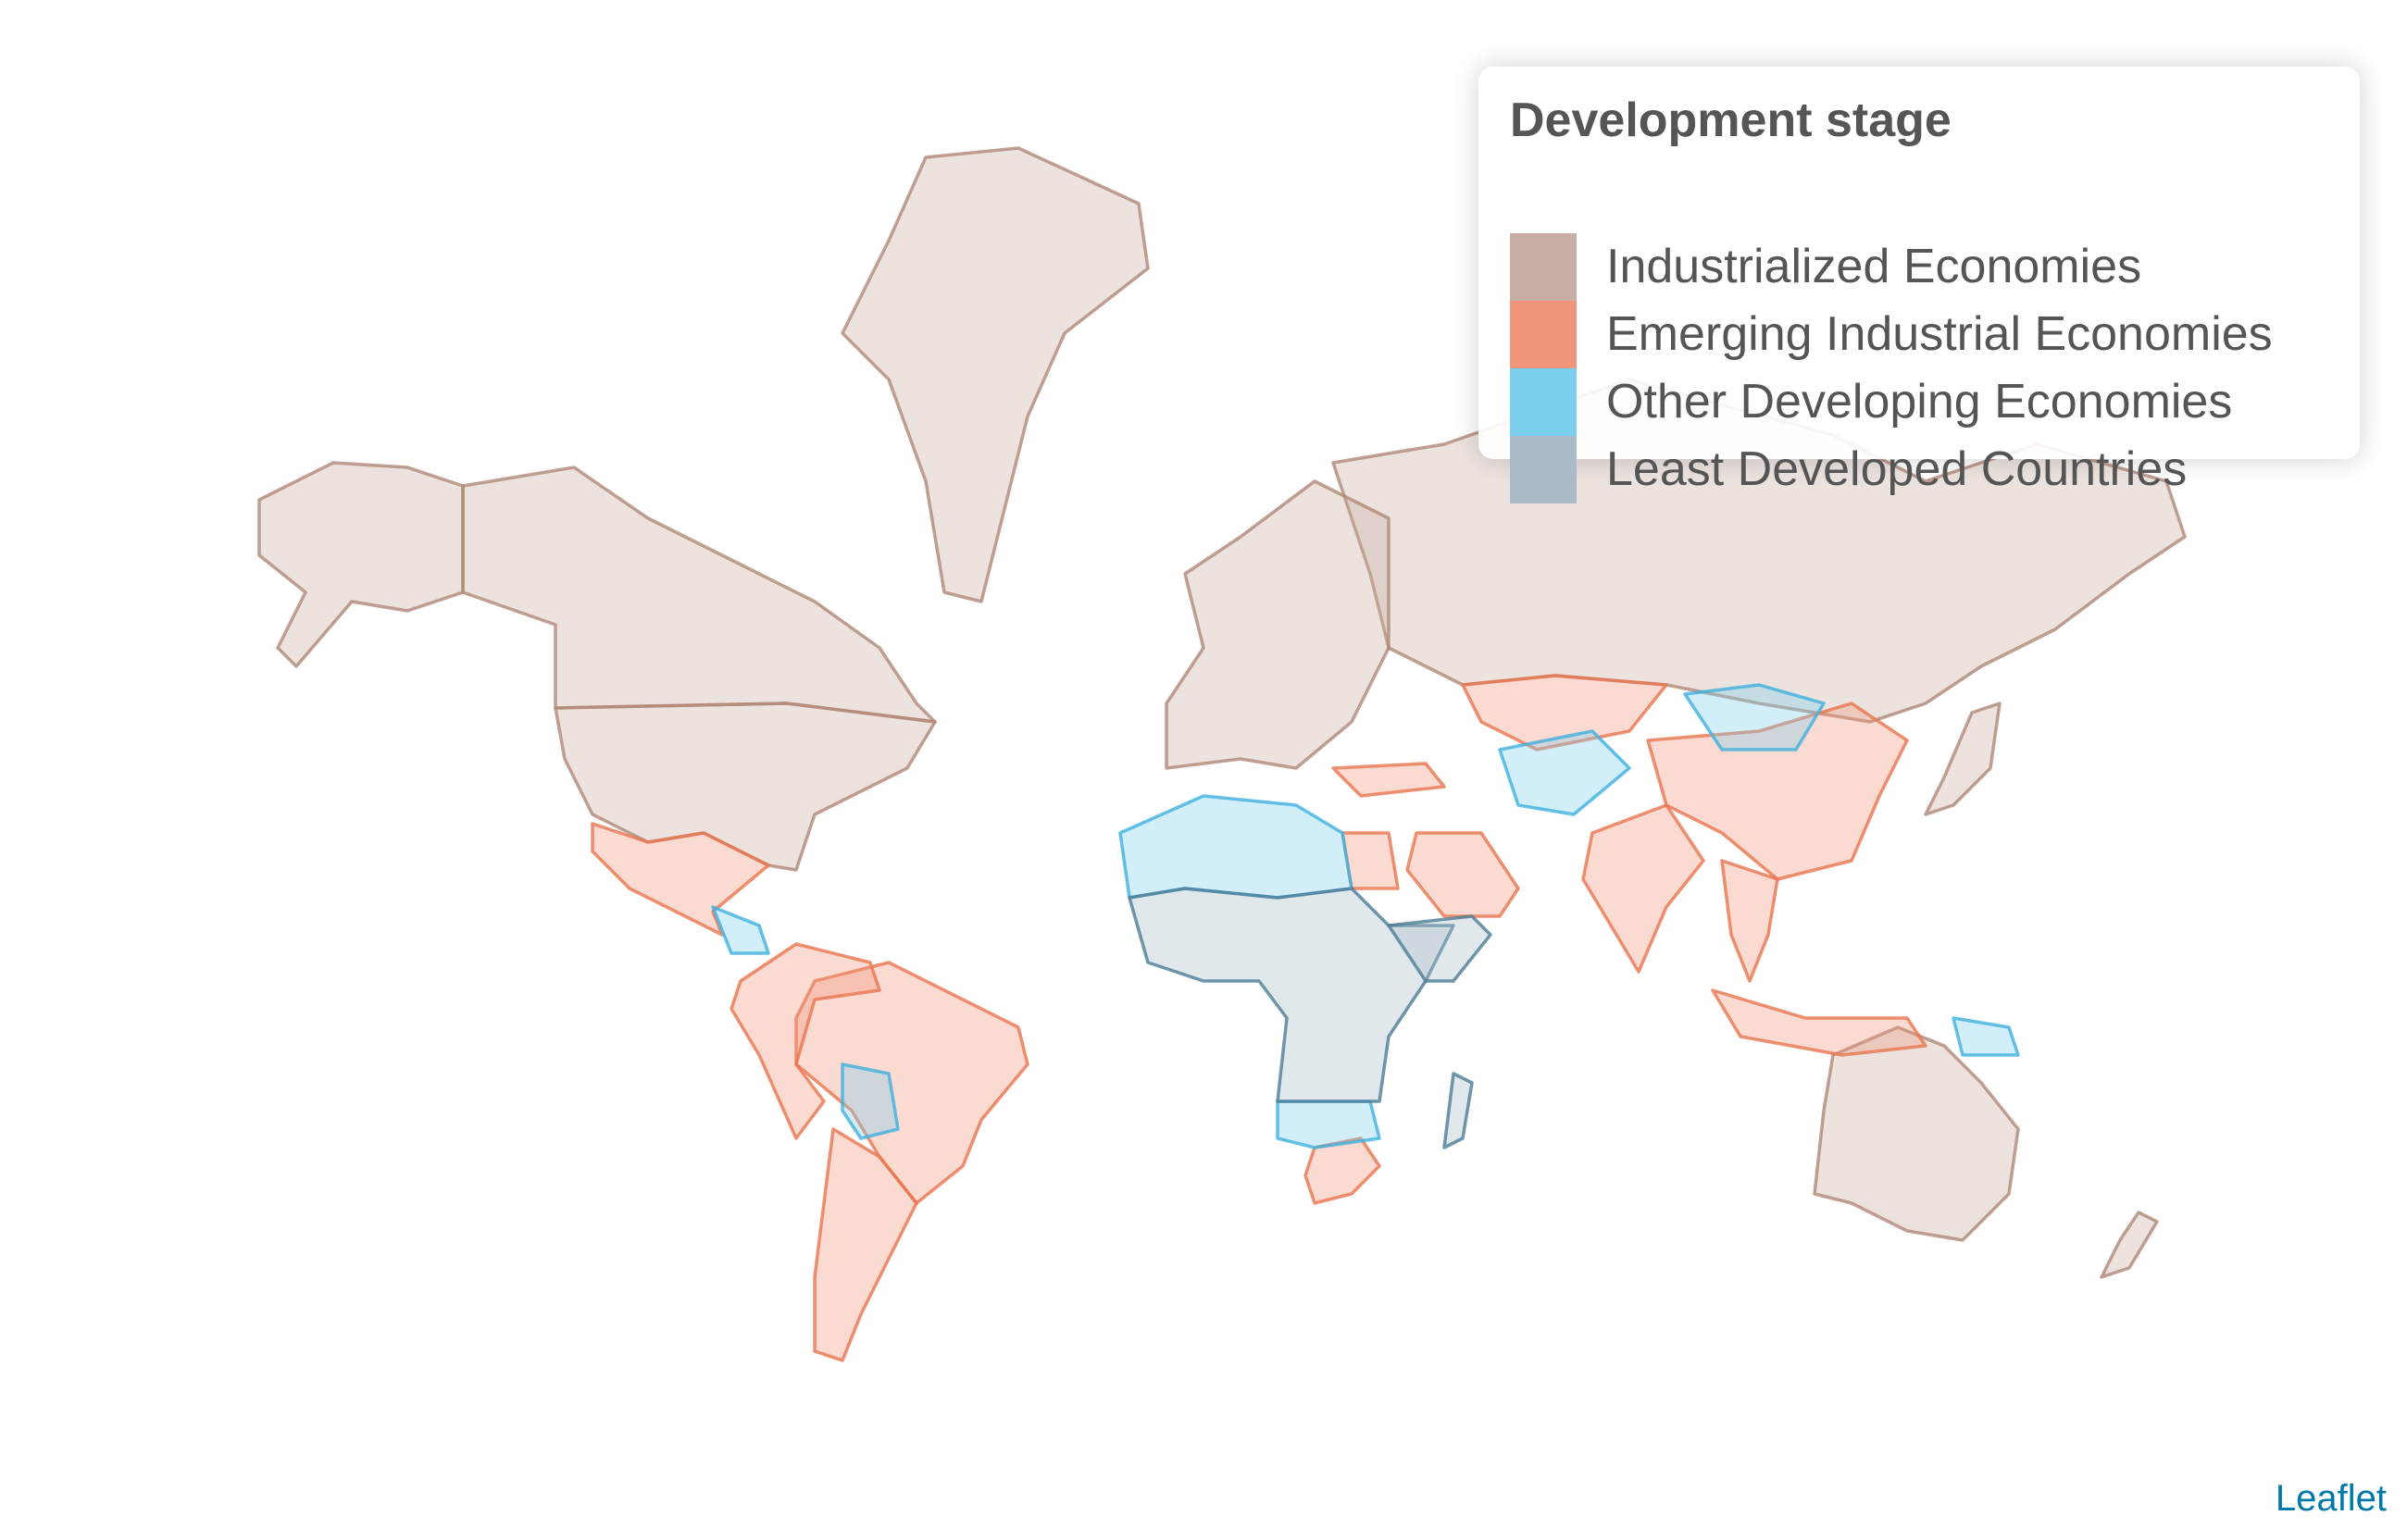 The image size is (2407, 1540). What do you see at coordinates (745, 787) in the screenshot?
I see `region-united-states` at bounding box center [745, 787].